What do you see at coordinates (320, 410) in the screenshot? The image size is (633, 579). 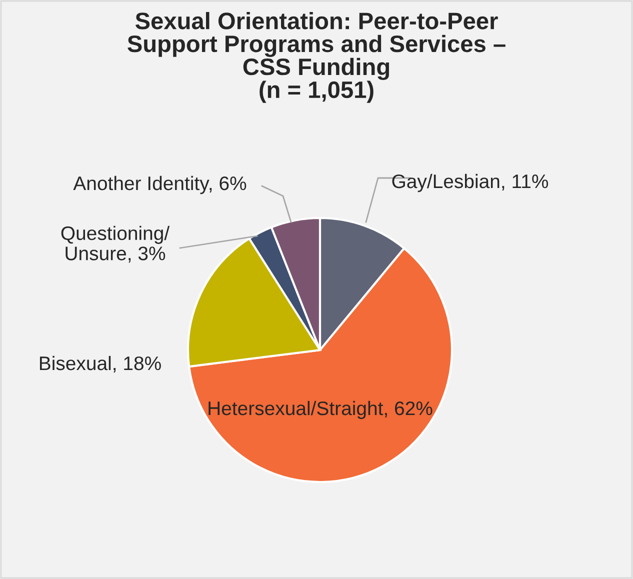 I see `slice-label: Hetersexual/Straight, 62%` at bounding box center [320, 410].